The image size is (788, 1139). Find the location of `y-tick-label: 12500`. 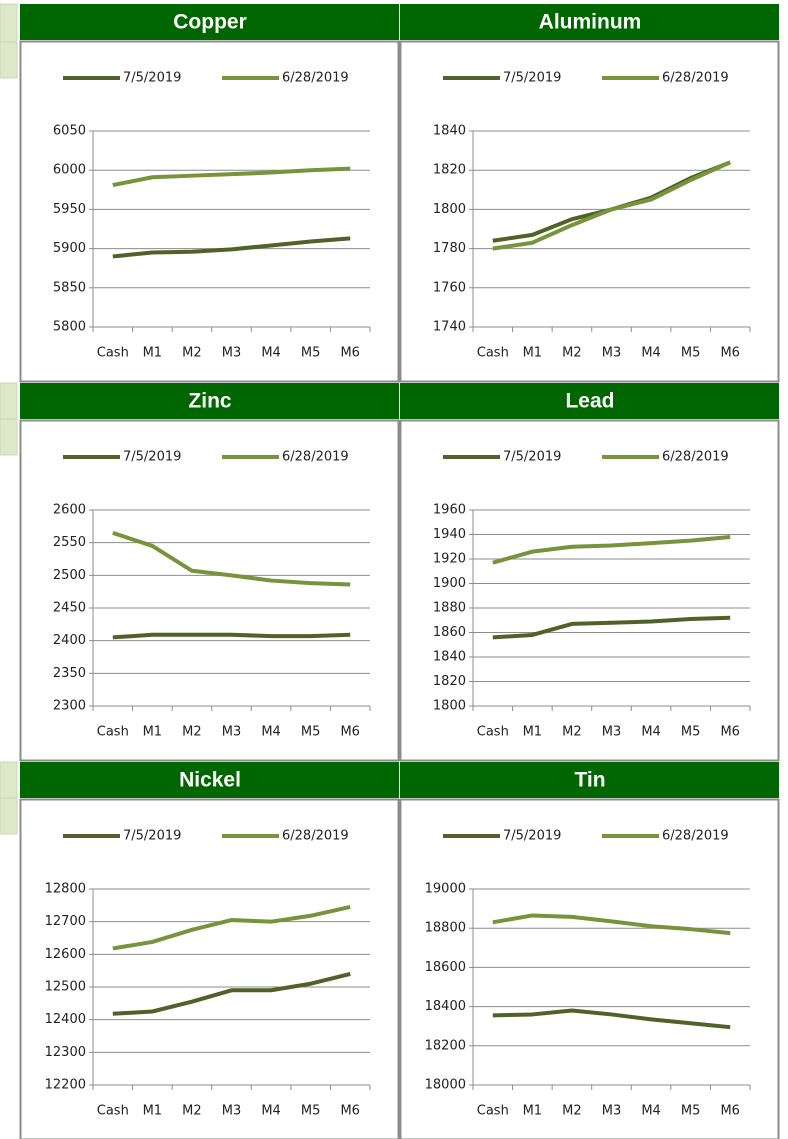

y-tick-label: 12500 is located at coordinates (65, 987).